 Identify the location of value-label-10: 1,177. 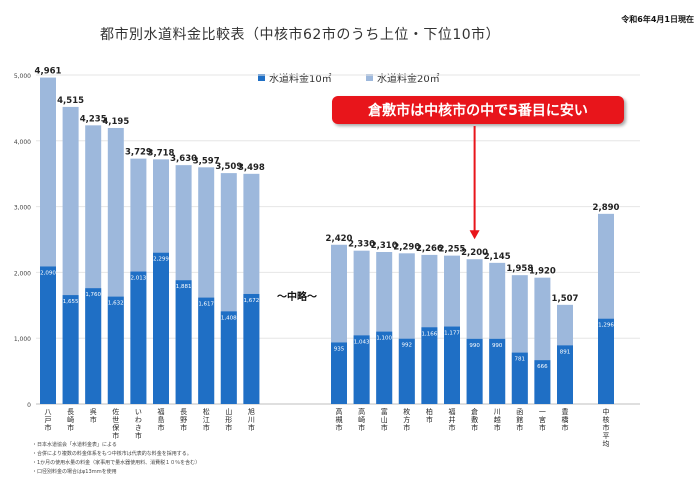
(452, 334).